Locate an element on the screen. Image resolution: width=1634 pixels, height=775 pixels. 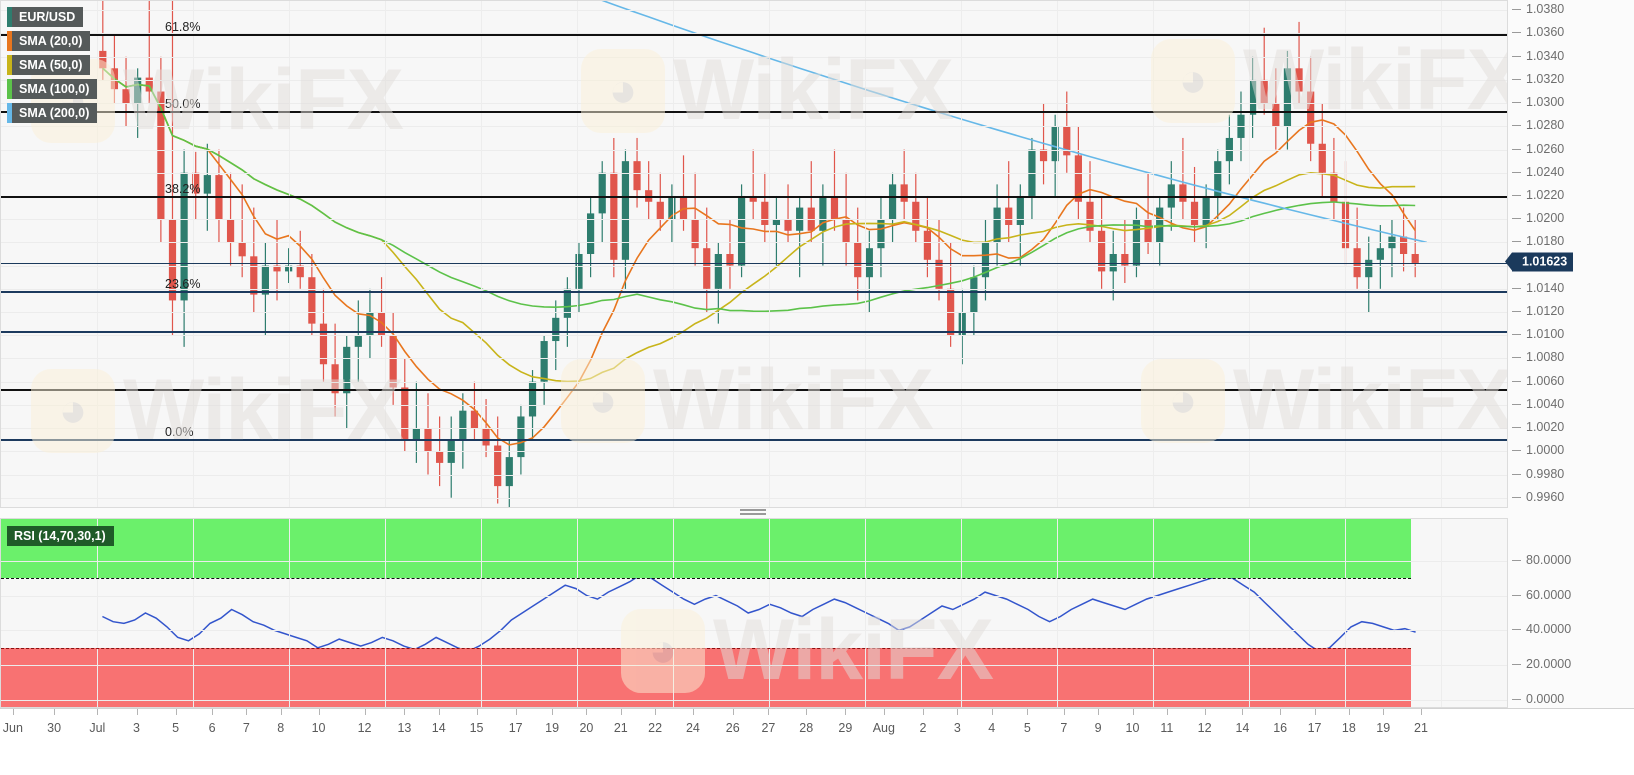
rsi-axis-tick is located at coordinates (1516, 699).